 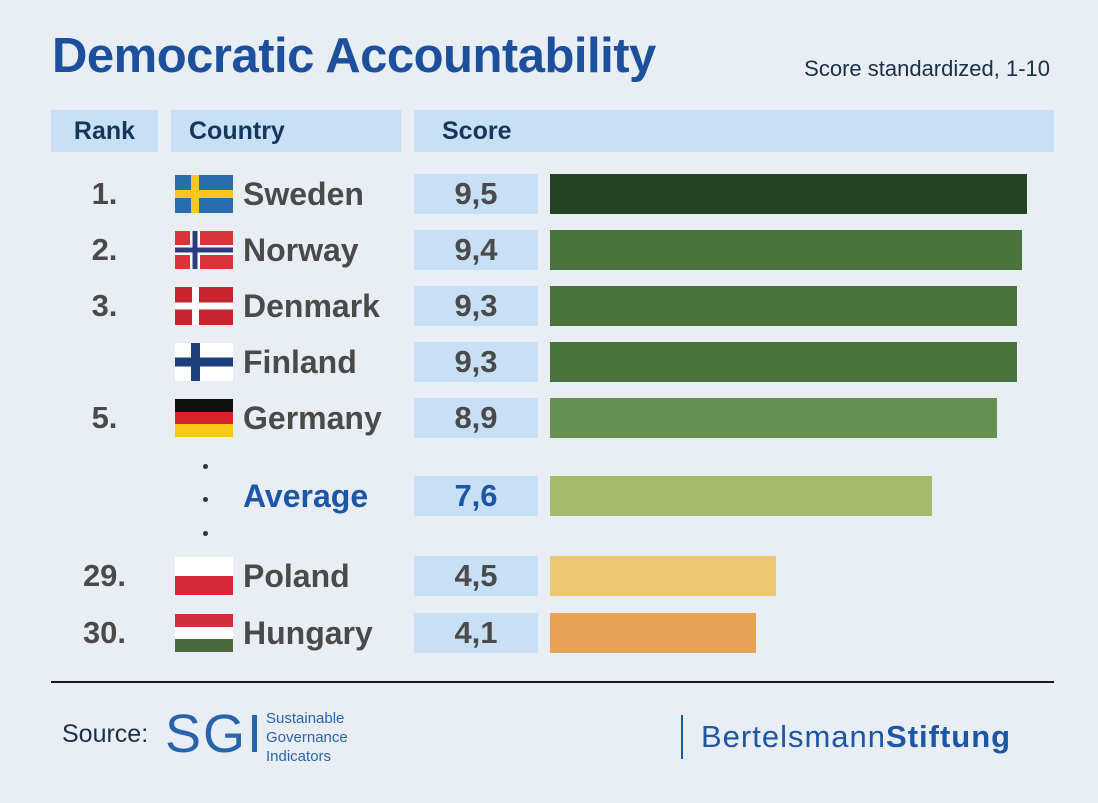 I want to click on header-score: Score, so click(x=734, y=131).